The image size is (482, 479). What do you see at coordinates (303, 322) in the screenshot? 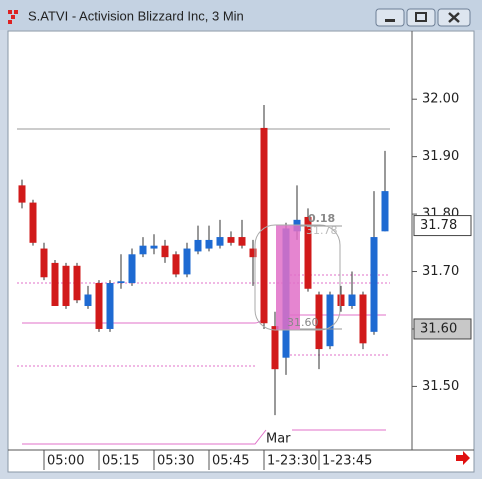
I see `annotation: 31.60` at bounding box center [303, 322].